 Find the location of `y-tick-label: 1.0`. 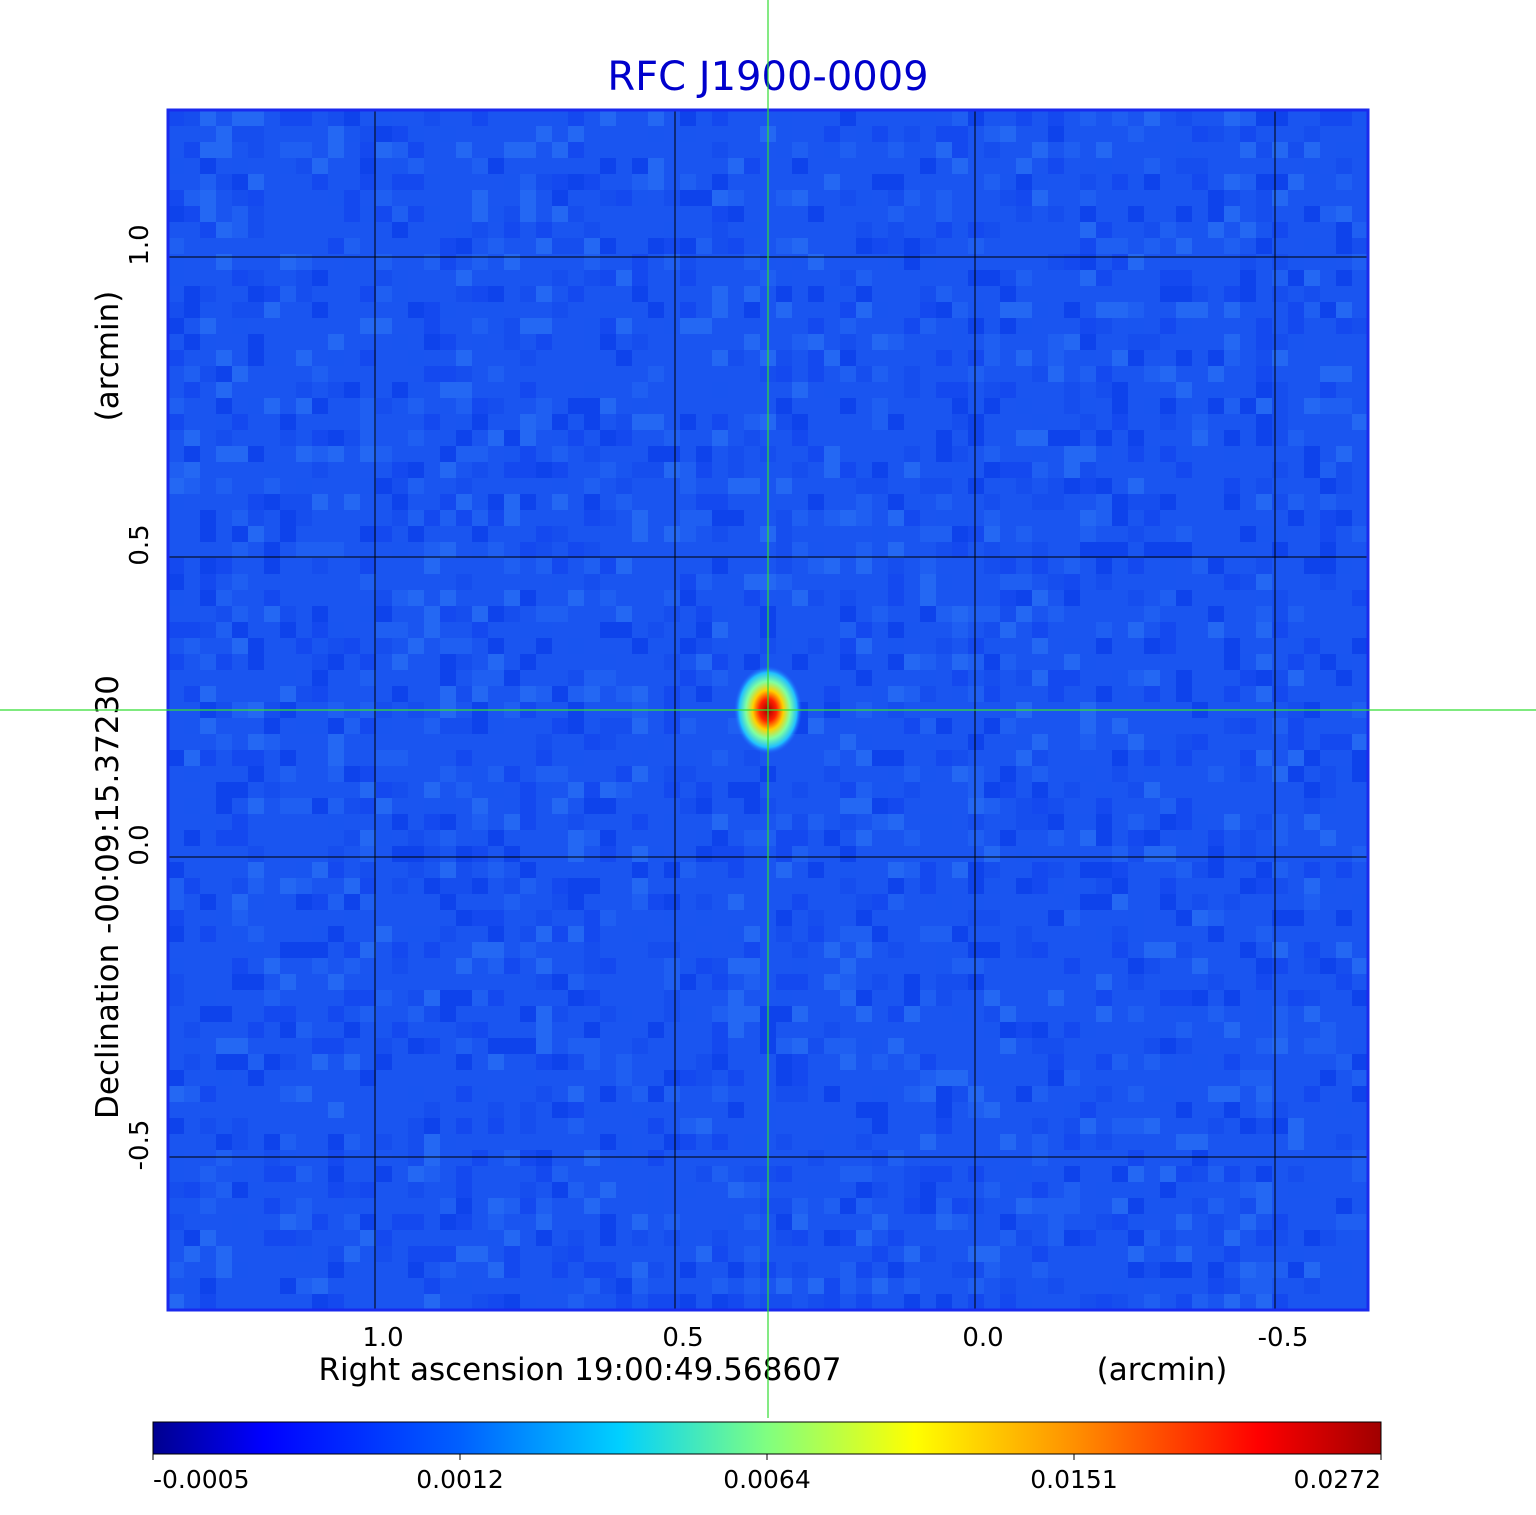

y-tick-label: 1.0 is located at coordinates (140, 244).